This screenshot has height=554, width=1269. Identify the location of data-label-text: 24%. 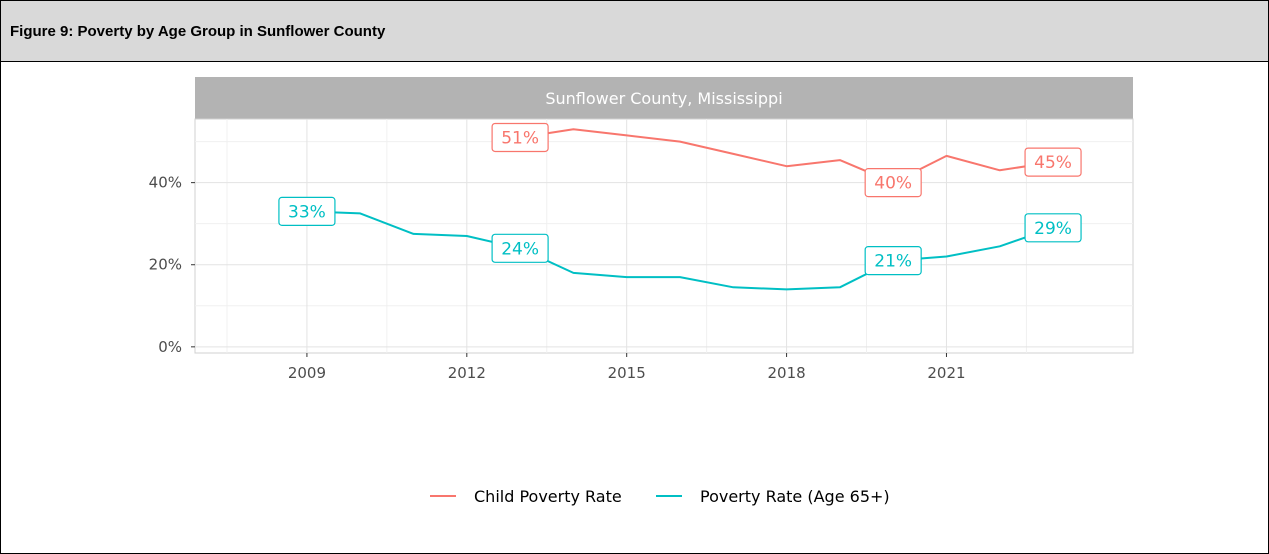
(520, 249).